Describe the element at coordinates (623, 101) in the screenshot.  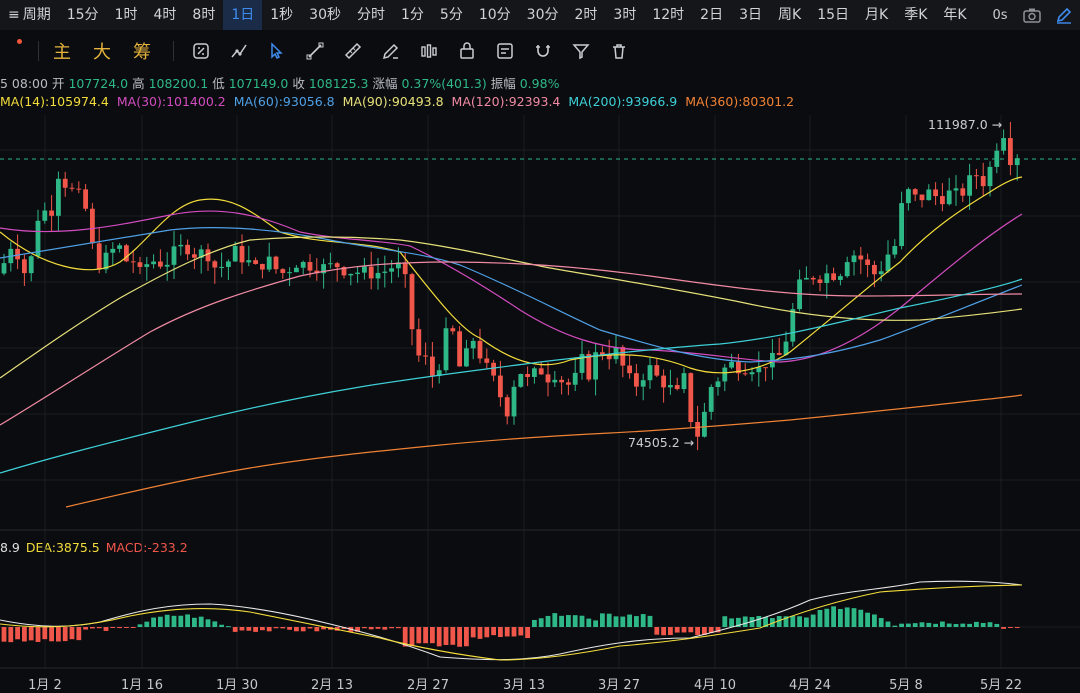
I see `ma-label-5: MA(200):93966.9` at that location.